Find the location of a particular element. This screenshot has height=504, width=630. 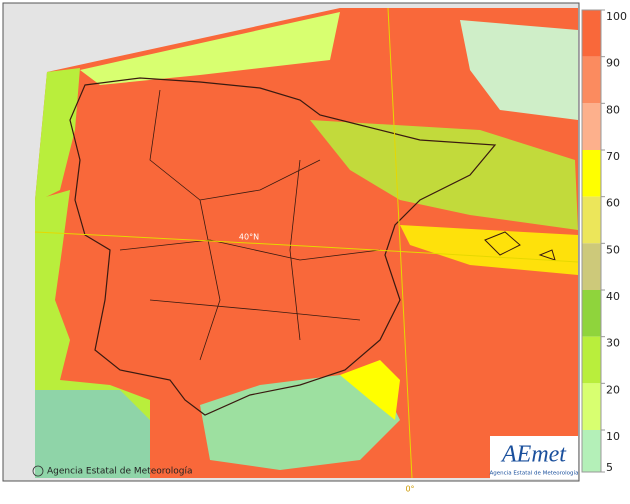

logo-box is located at coordinates (534, 457).